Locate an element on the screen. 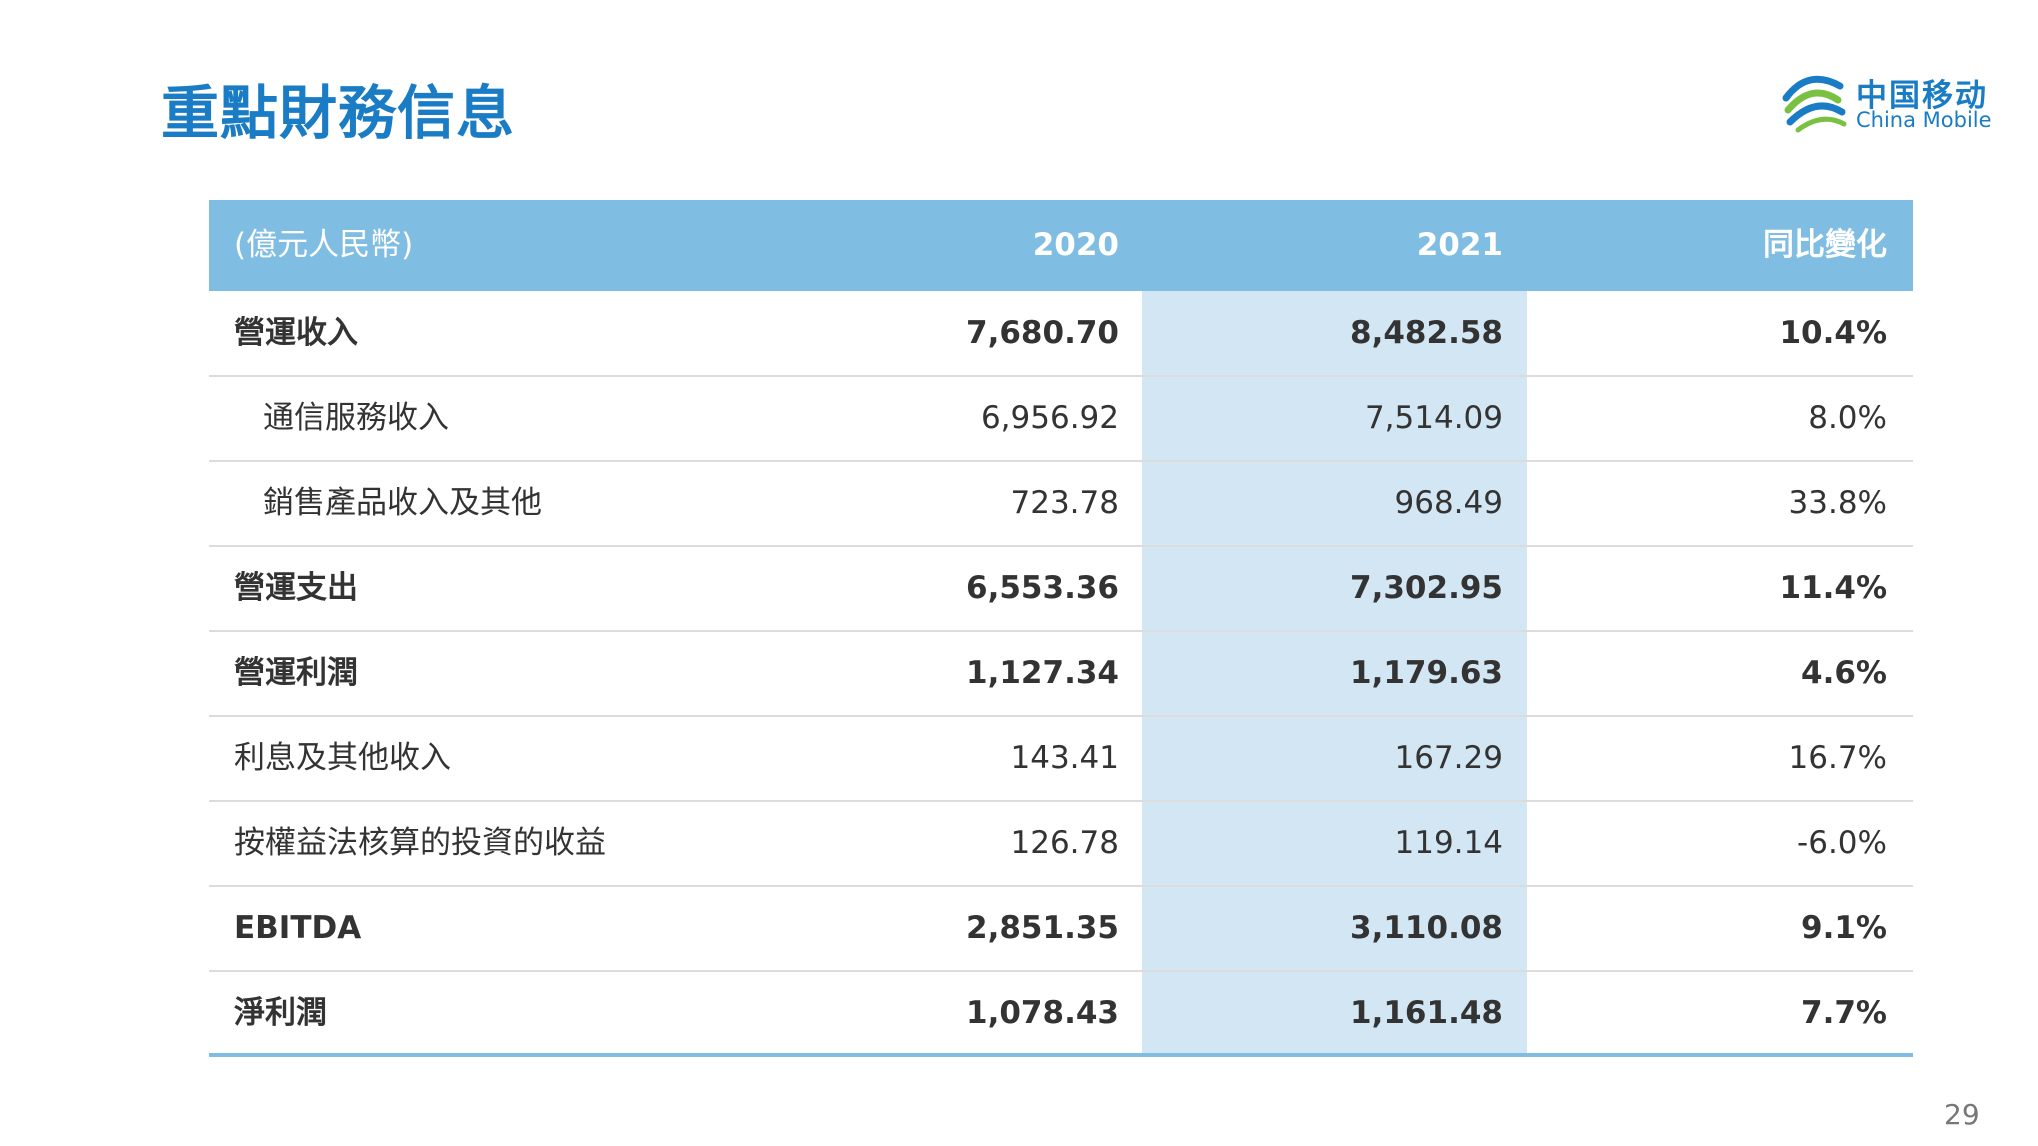 The width and height of the screenshot is (2038, 1146). row-label: 營運利潤 is located at coordinates (296, 673).